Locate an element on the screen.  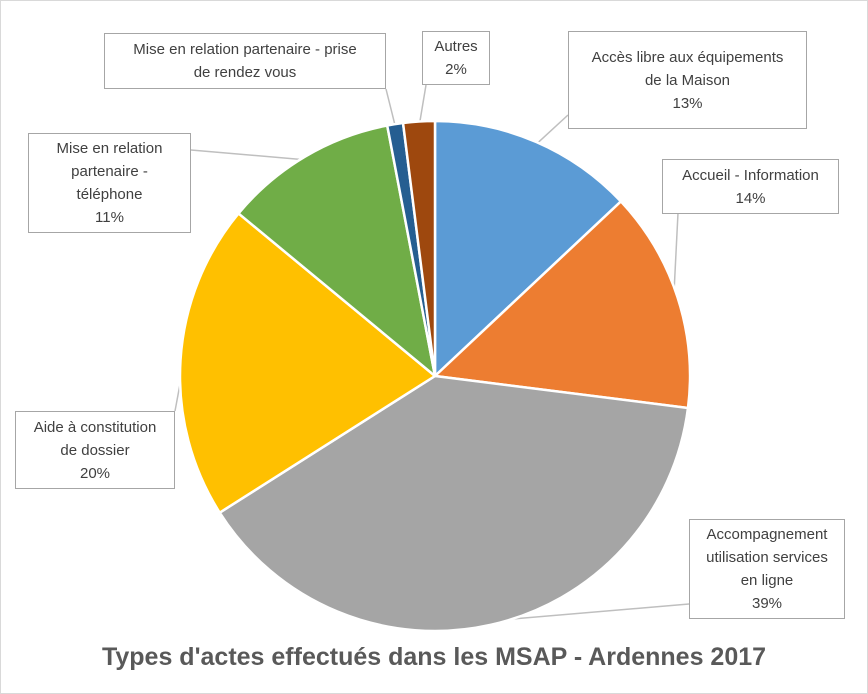
pie-slice-mise-en-relation-telephone is located at coordinates (337, 251).